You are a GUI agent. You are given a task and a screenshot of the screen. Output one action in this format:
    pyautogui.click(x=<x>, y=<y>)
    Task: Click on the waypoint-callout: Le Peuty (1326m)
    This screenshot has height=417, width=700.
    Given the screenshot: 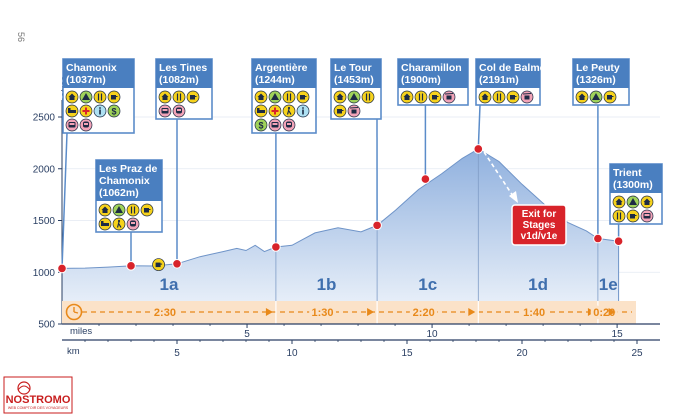 What is the action you would take?
    pyautogui.click(x=601, y=82)
    